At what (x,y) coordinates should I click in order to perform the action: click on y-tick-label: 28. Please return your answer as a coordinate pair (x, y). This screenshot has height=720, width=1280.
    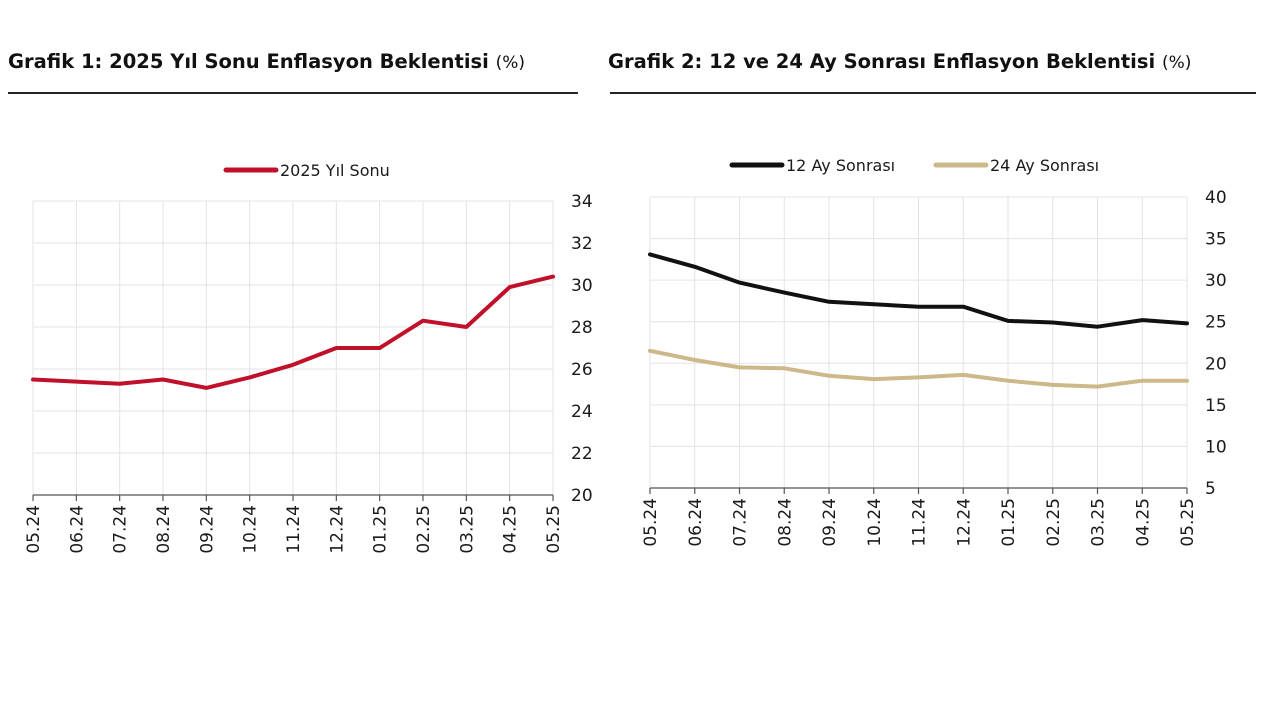
    Looking at the image, I should click on (582, 328).